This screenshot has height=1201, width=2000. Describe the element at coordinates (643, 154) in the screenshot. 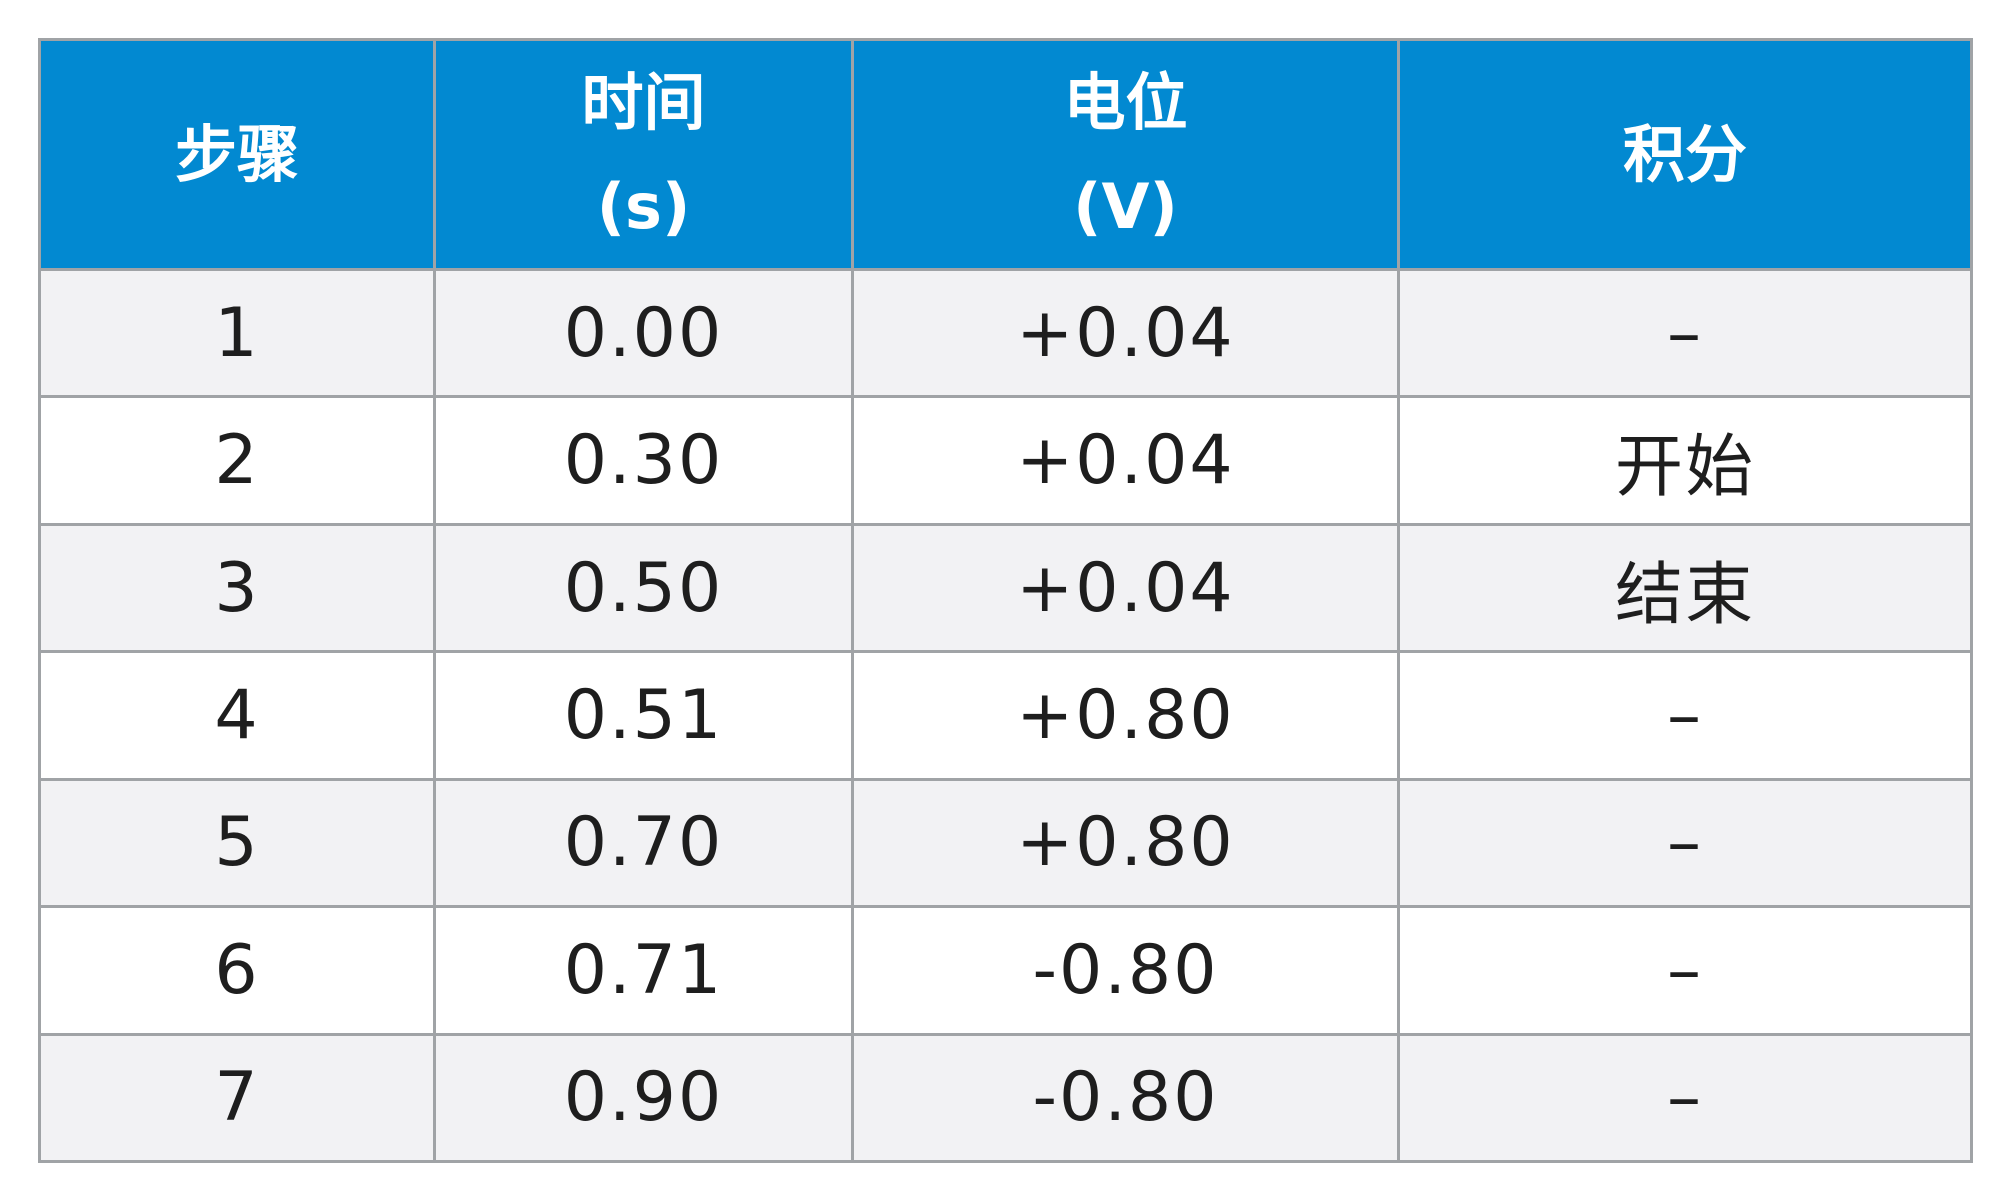

I see `header-time: 时间 (s)` at that location.